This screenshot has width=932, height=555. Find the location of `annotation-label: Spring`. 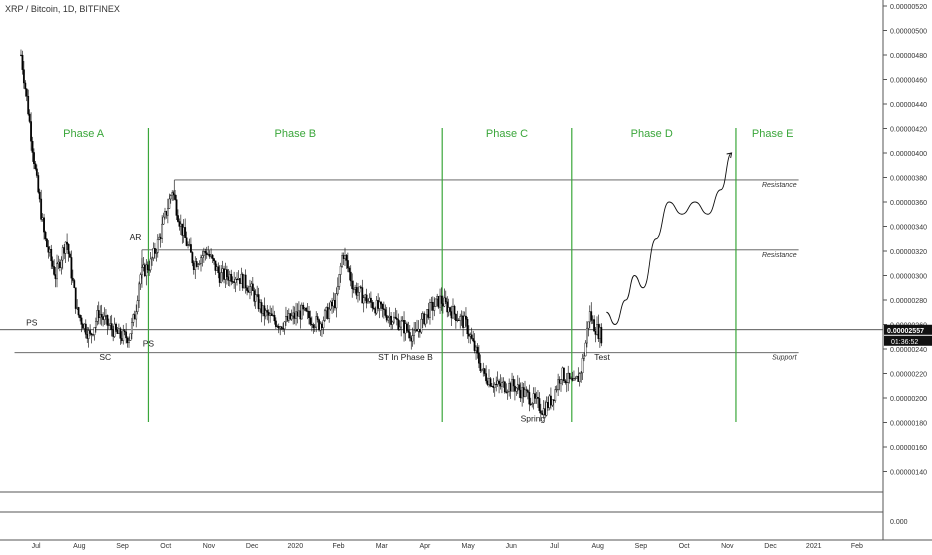

annotation-label: Spring is located at coordinates (533, 418).